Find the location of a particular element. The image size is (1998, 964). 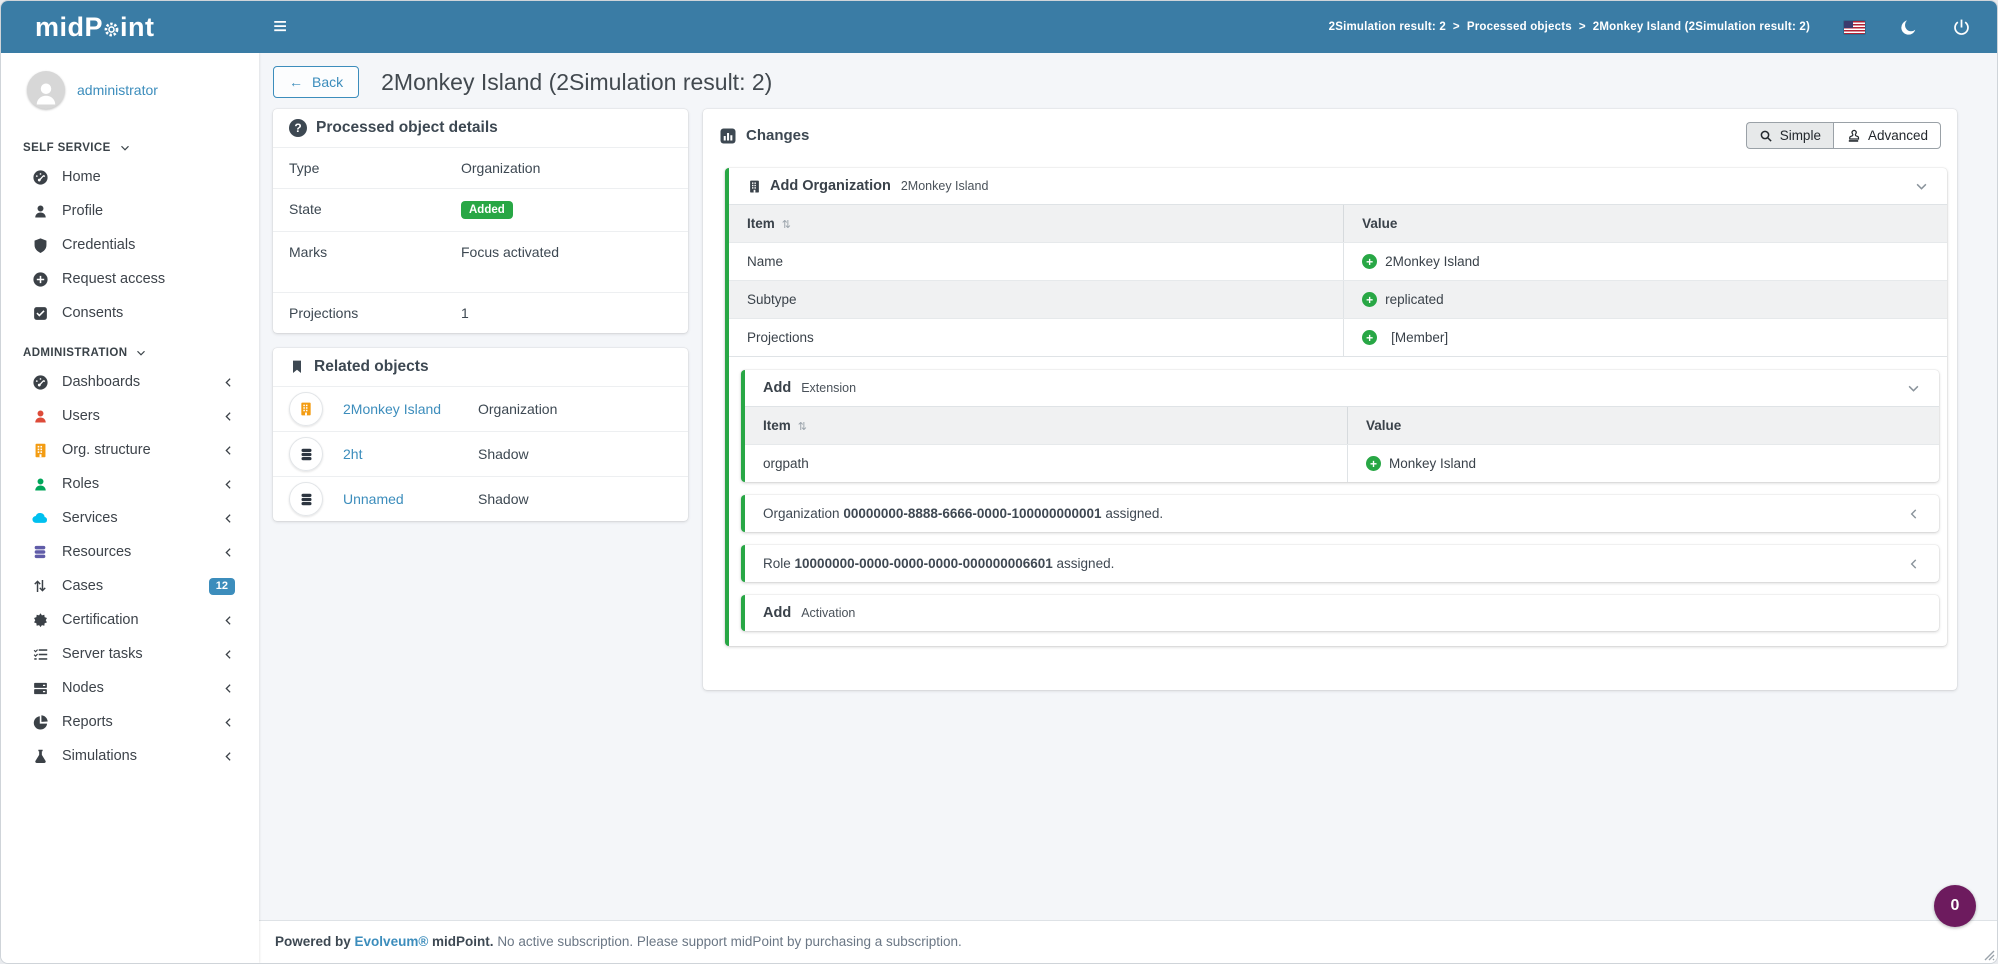

detail-label: State is located at coordinates (305, 209).